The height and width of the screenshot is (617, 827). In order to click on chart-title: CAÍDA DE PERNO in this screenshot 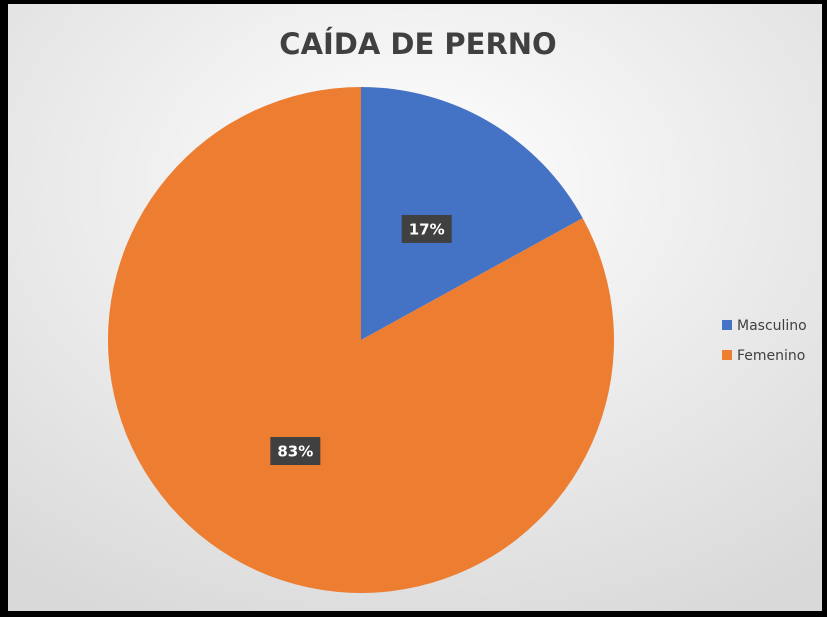, I will do `click(417, 44)`.